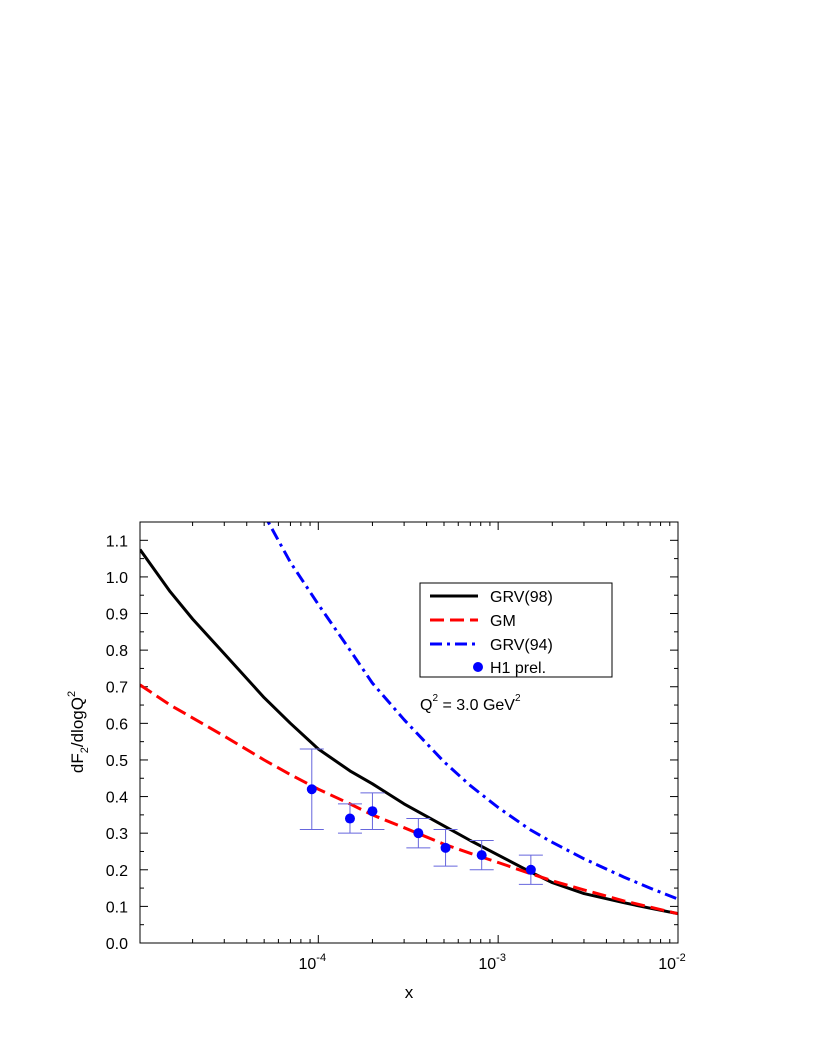 This screenshot has width=817, height=1058. What do you see at coordinates (521, 645) in the screenshot?
I see `legend-label-grv94: GRV(94)` at bounding box center [521, 645].